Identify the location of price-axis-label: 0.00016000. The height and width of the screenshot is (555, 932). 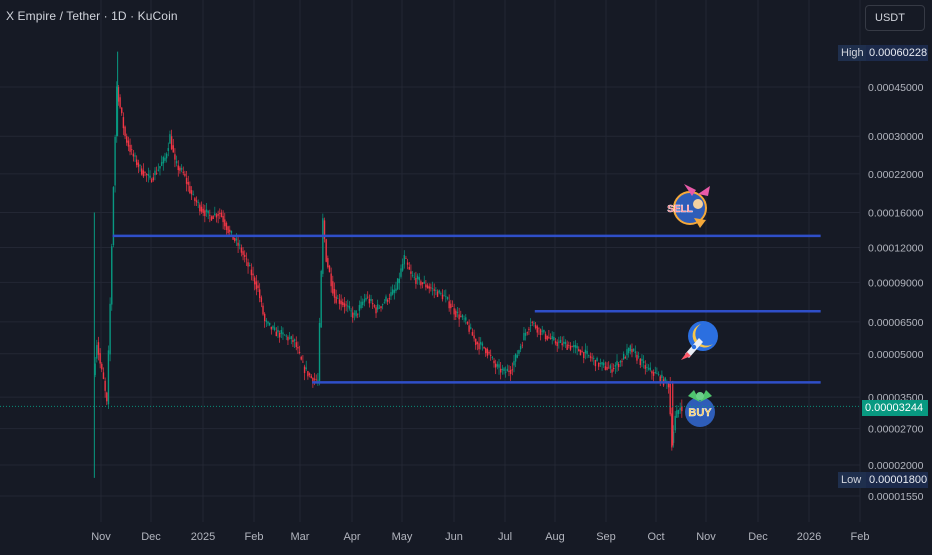
(896, 214).